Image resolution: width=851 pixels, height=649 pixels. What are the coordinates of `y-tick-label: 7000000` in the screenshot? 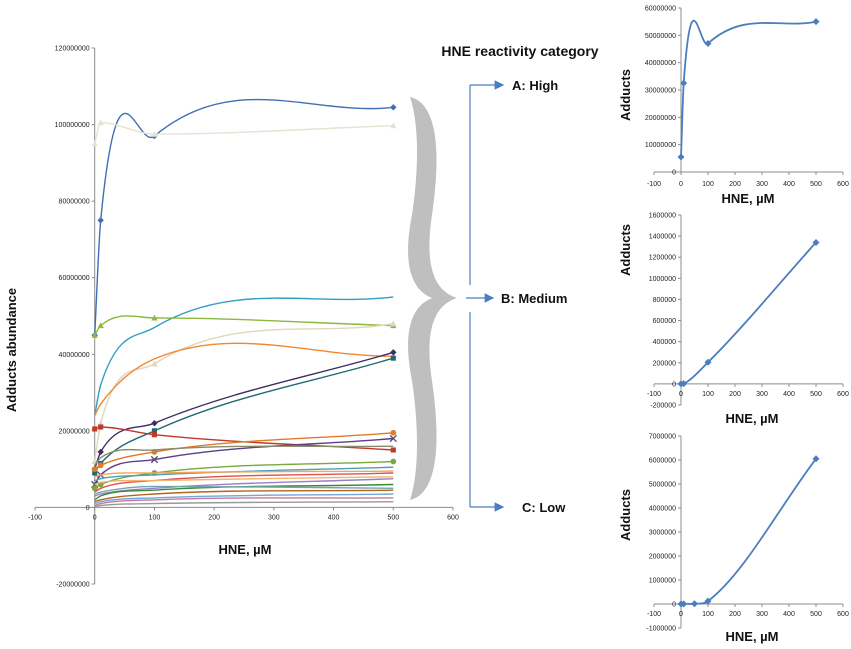 It's located at (662, 437).